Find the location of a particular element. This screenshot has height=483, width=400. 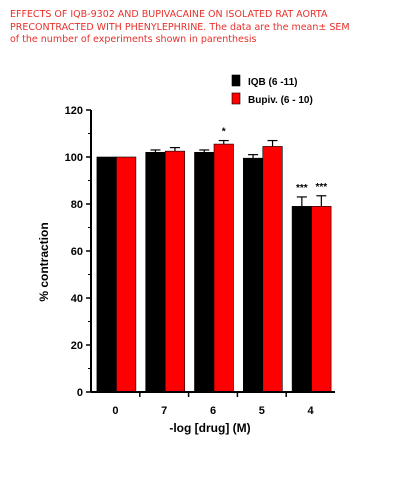

legend: IQB (6 -11) Bupiv. (6 - 10) is located at coordinates (272, 90).